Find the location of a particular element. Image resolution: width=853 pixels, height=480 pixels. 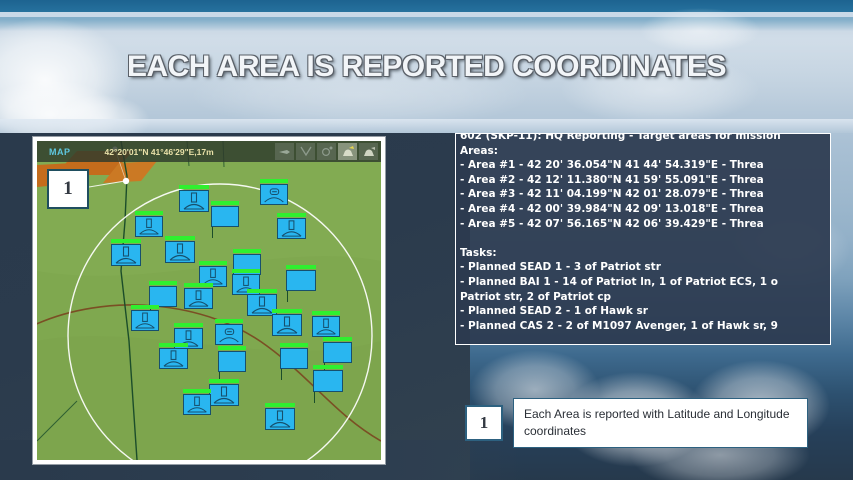

circle-node-icon is located at coordinates (326, 151).